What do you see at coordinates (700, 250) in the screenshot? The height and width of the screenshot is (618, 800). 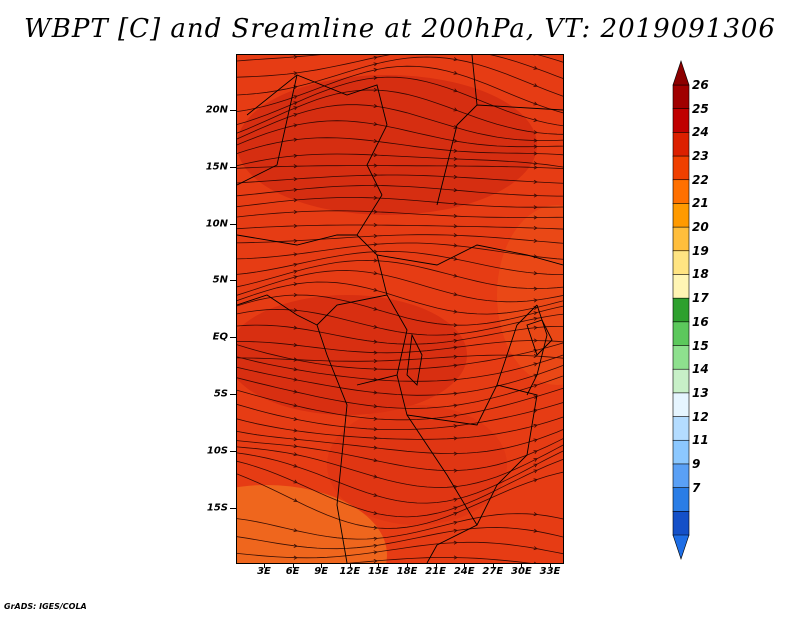 I see `colorbar-label: 19` at bounding box center [700, 250].